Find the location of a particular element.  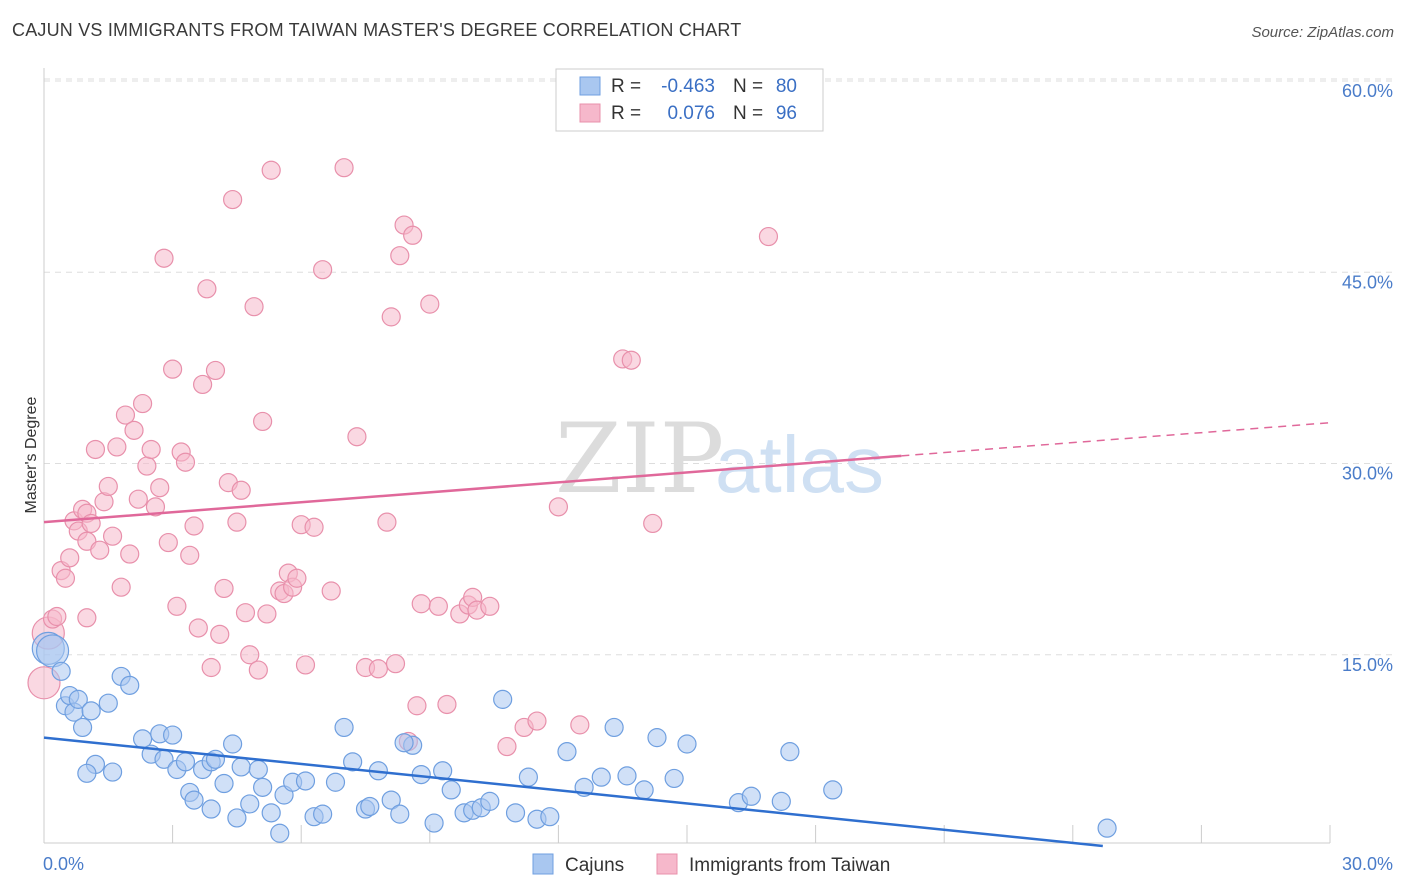

y-tick-label-3: 60.0% is located at coordinates (1367, 91).